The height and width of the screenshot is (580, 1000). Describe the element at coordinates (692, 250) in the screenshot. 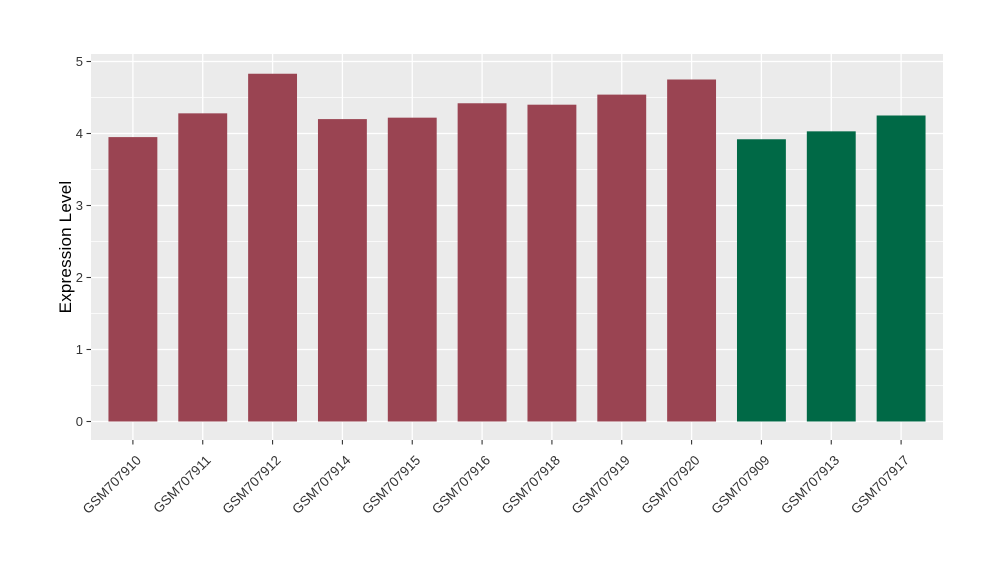

I see `bar-GSM707920` at that location.